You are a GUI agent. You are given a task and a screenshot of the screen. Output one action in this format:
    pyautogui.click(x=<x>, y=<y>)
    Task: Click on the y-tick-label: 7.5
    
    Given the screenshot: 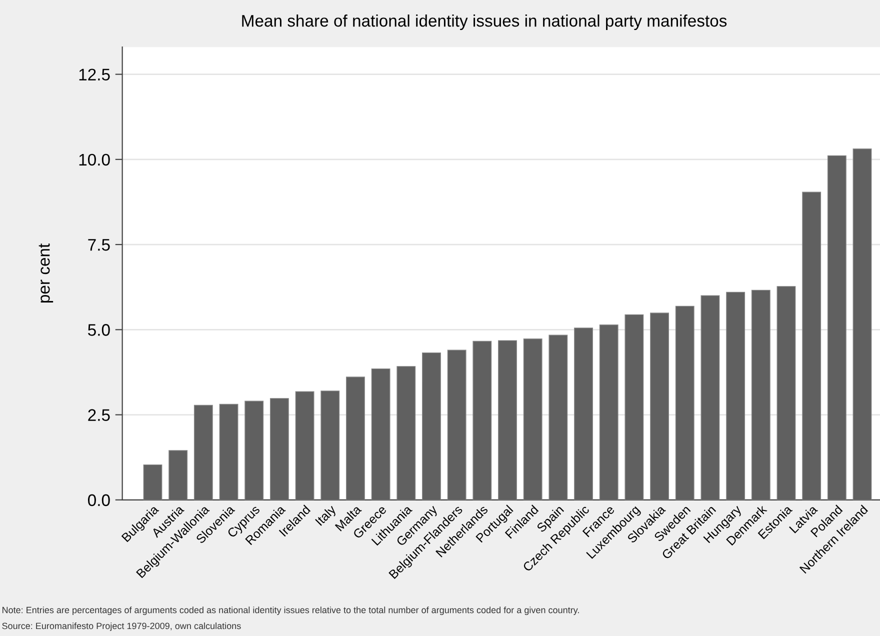 What is the action you would take?
    pyautogui.click(x=99, y=245)
    